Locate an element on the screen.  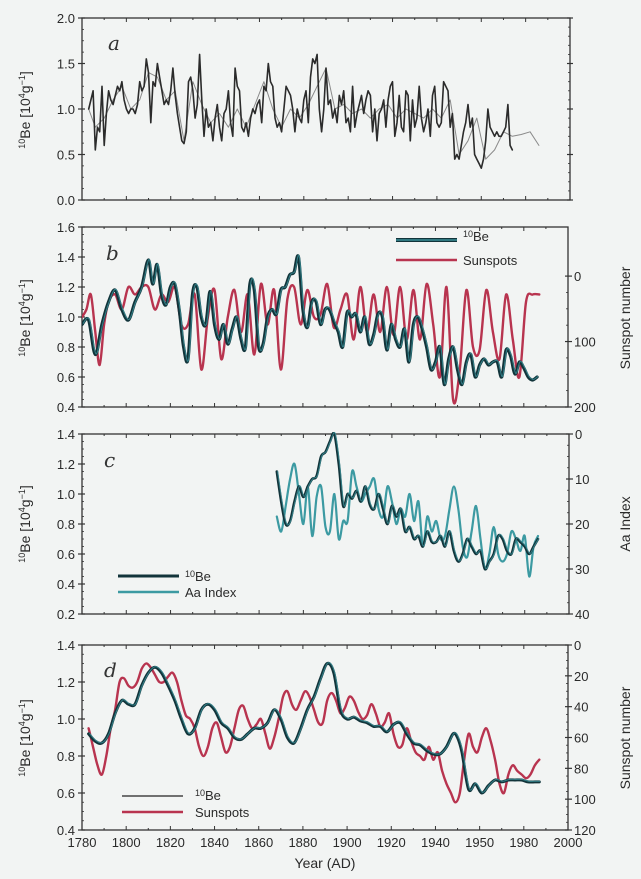
ylabel-left-a: 10Be [104g−1] is located at coordinates (25, 109).